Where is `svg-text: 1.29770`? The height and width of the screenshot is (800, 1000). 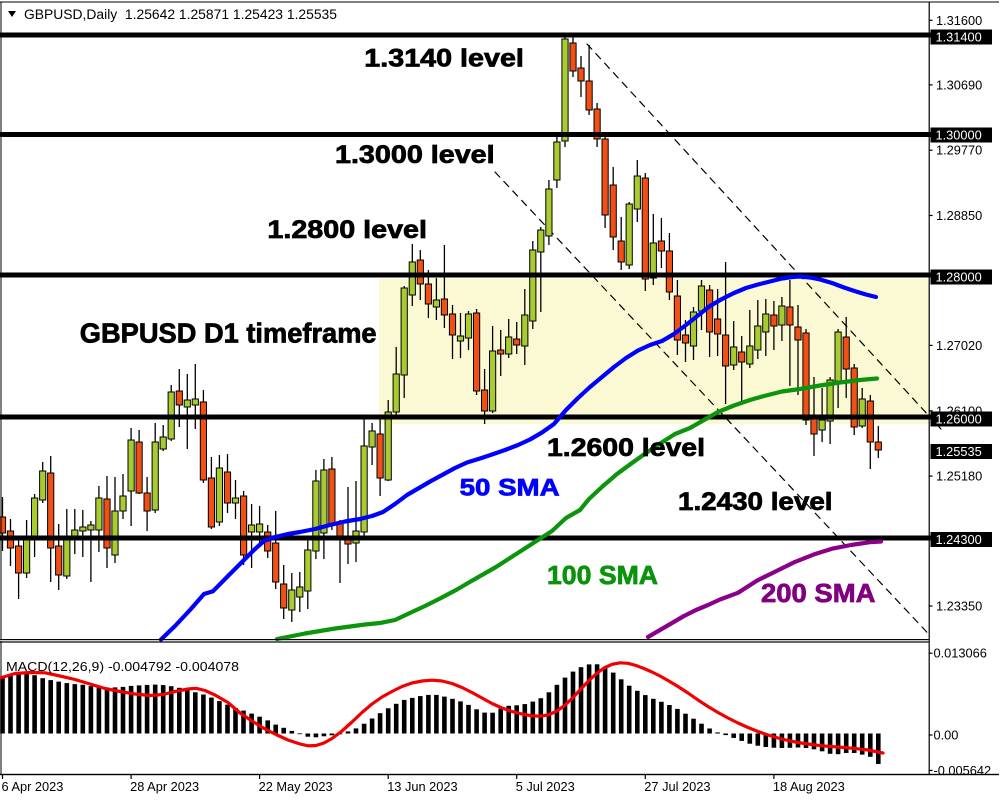
svg-text: 1.29770 is located at coordinates (959, 150).